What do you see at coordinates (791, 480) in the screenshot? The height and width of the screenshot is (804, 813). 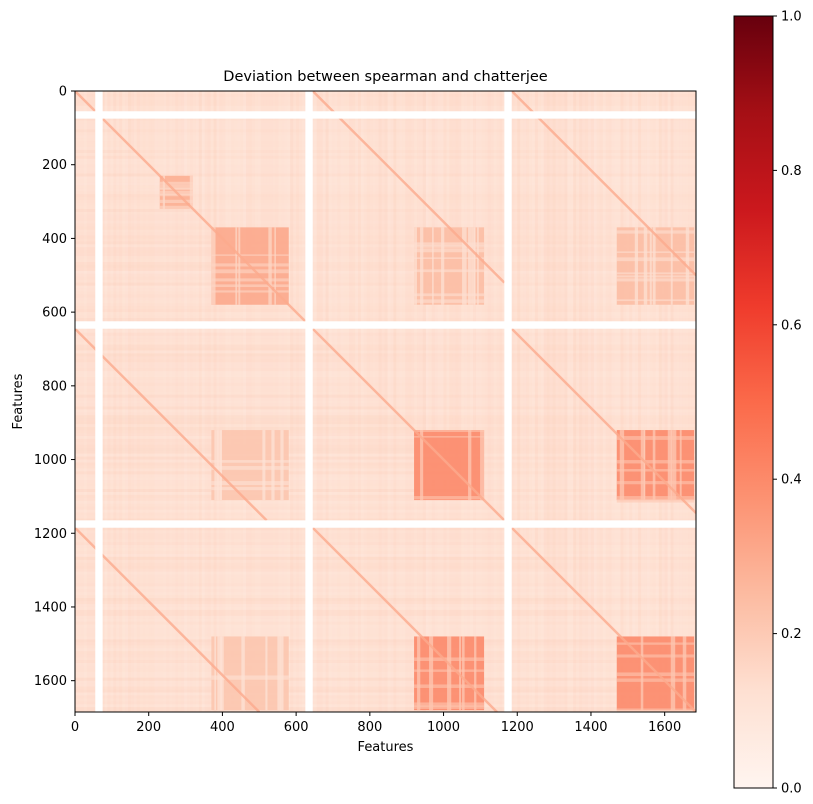 I see `colorbar-tick-label: 0.4` at bounding box center [791, 480].